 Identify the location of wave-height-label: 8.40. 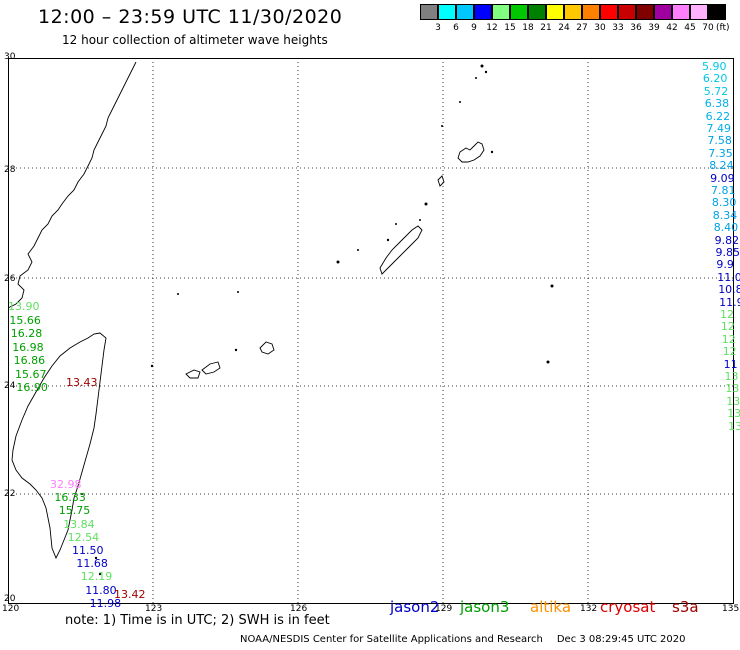
(726, 228).